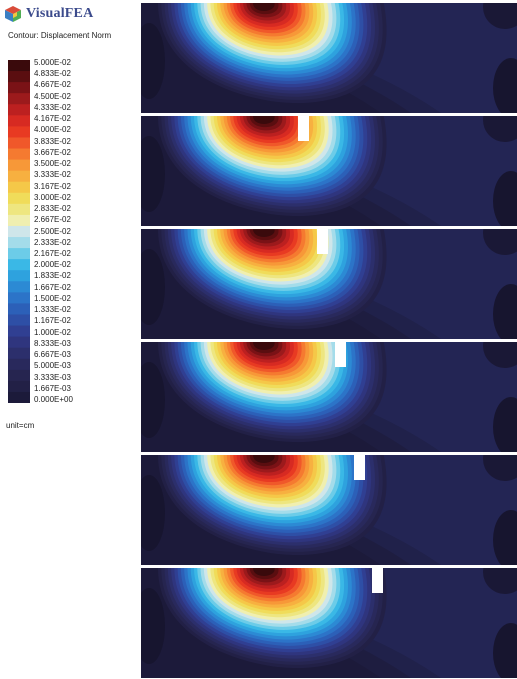 The width and height of the screenshot is (517, 679). I want to click on legend-label: 1.333E-02, so click(52, 310).